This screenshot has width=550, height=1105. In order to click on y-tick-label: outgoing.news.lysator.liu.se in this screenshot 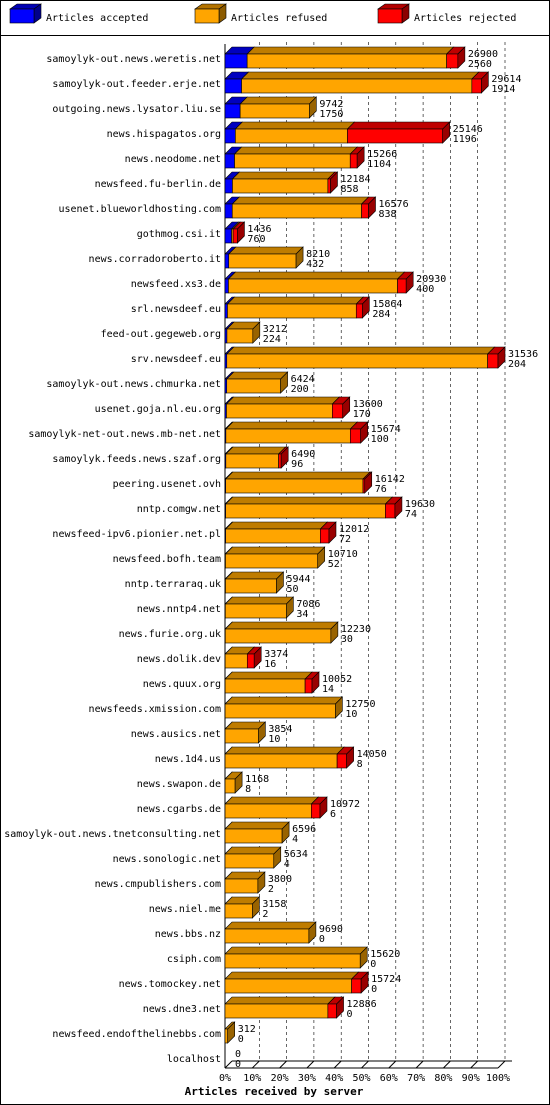, I will do `click(136, 109)`.